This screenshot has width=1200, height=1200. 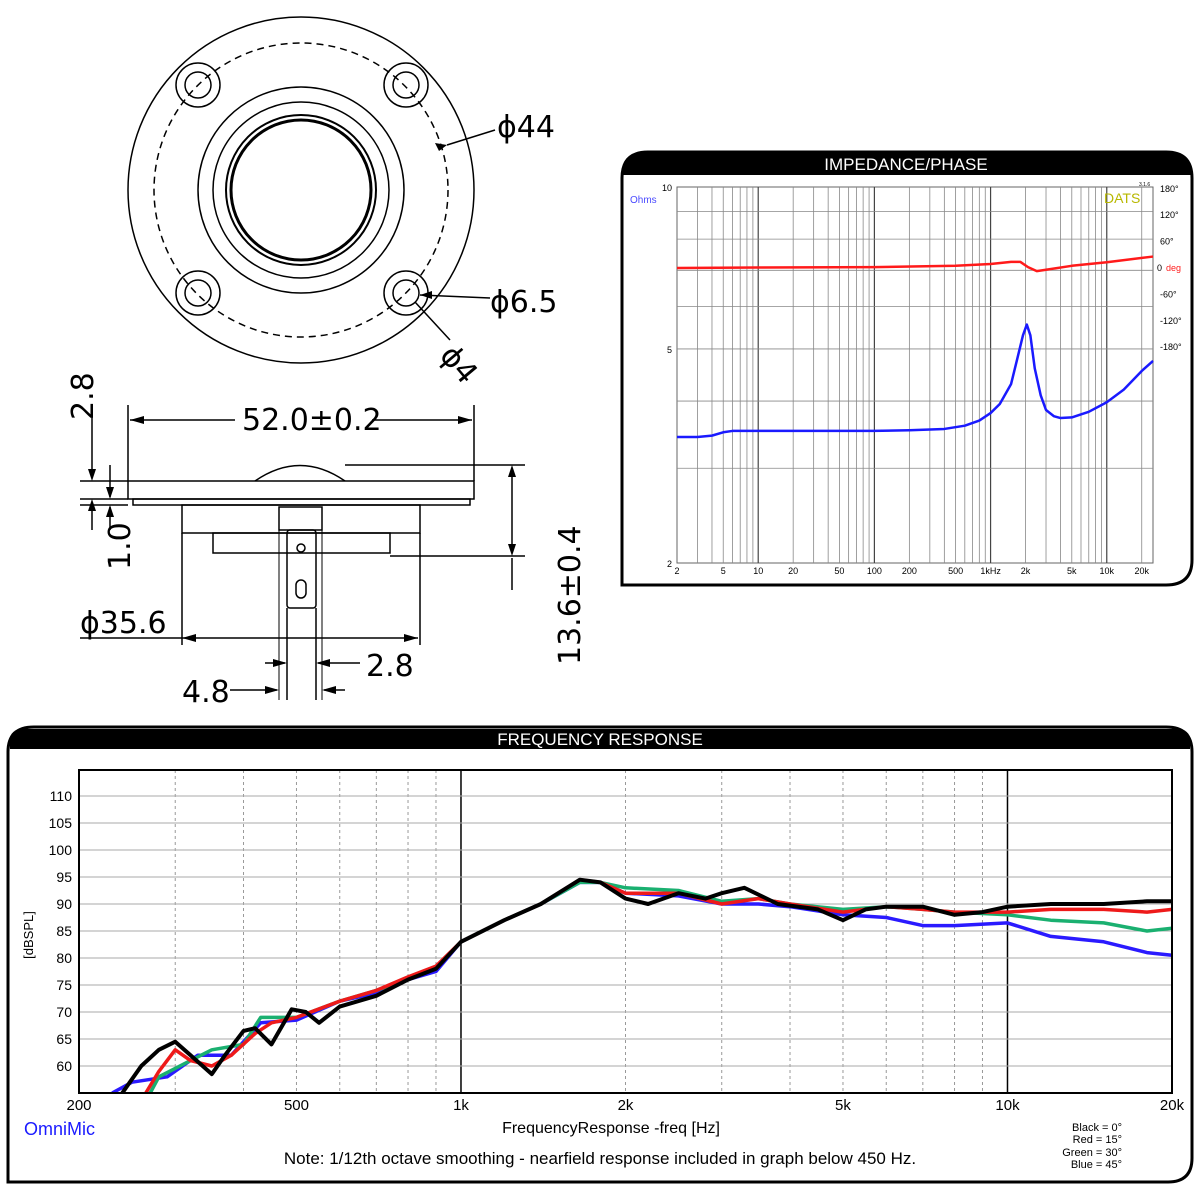 I want to click on frequency-response-title: FREQUENCY RESPONSE, so click(x=600, y=739).